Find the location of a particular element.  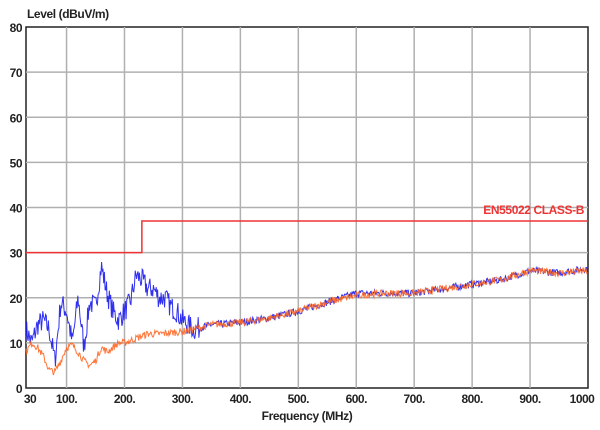

y-tick-label: 20 is located at coordinates (16, 299).